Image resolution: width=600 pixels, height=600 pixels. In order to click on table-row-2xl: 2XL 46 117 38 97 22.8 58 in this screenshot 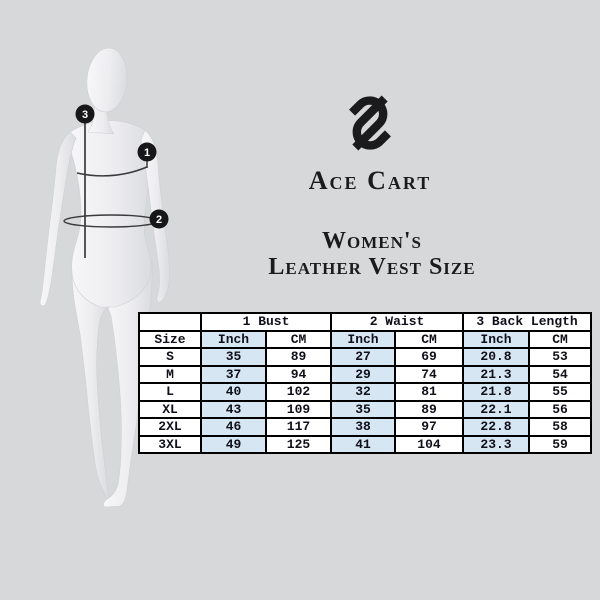, I will do `click(365, 427)`.